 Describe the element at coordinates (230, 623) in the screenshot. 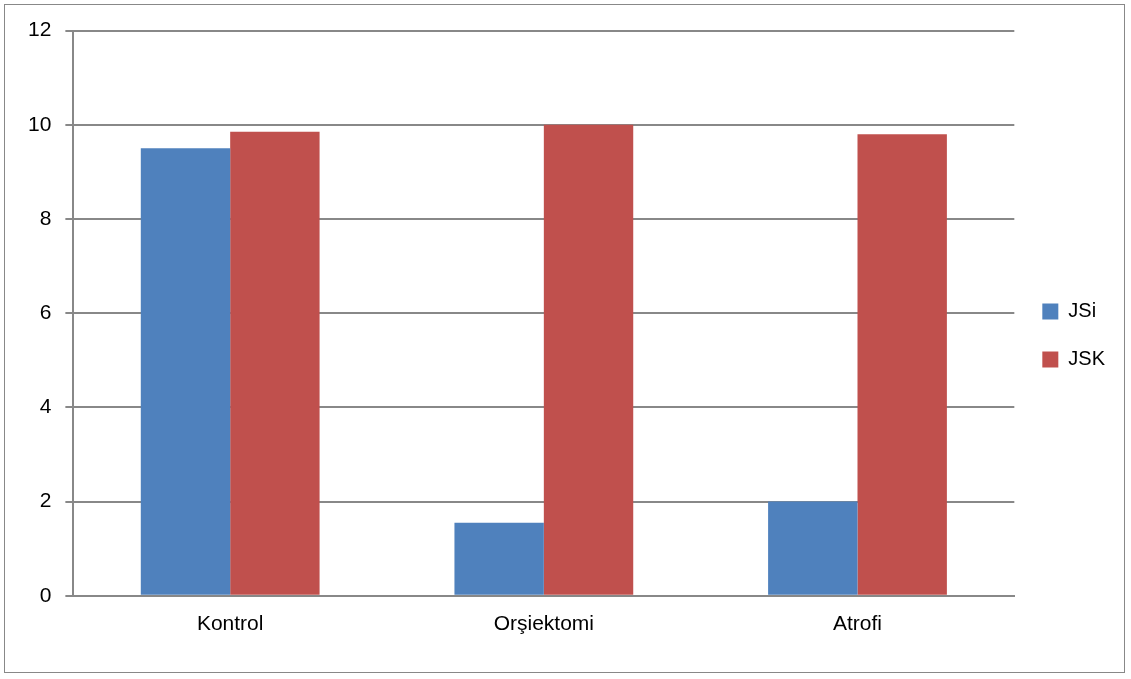

I see `x-tick-label: Kontrol` at that location.